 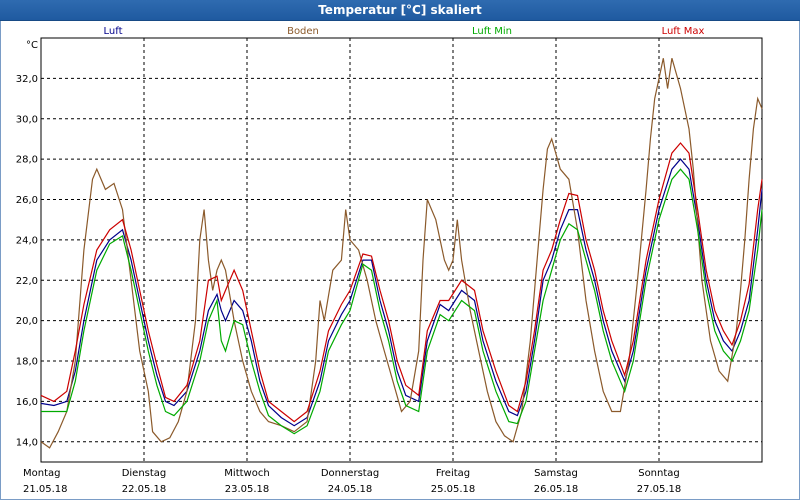 I want to click on y-tick-label: 16,0, so click(x=27, y=402).